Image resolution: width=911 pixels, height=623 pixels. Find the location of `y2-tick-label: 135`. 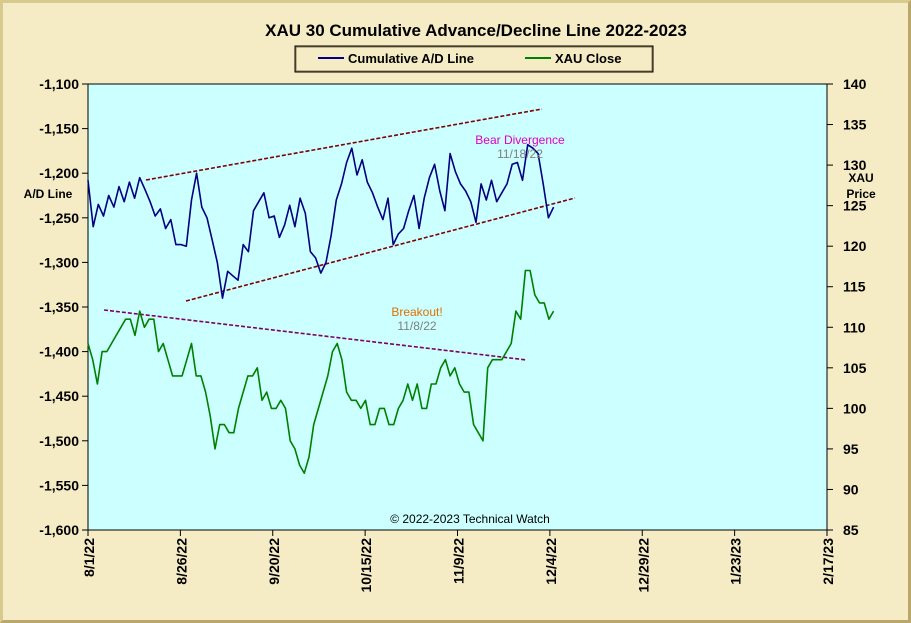

y2-tick-label: 135 is located at coordinates (855, 125).